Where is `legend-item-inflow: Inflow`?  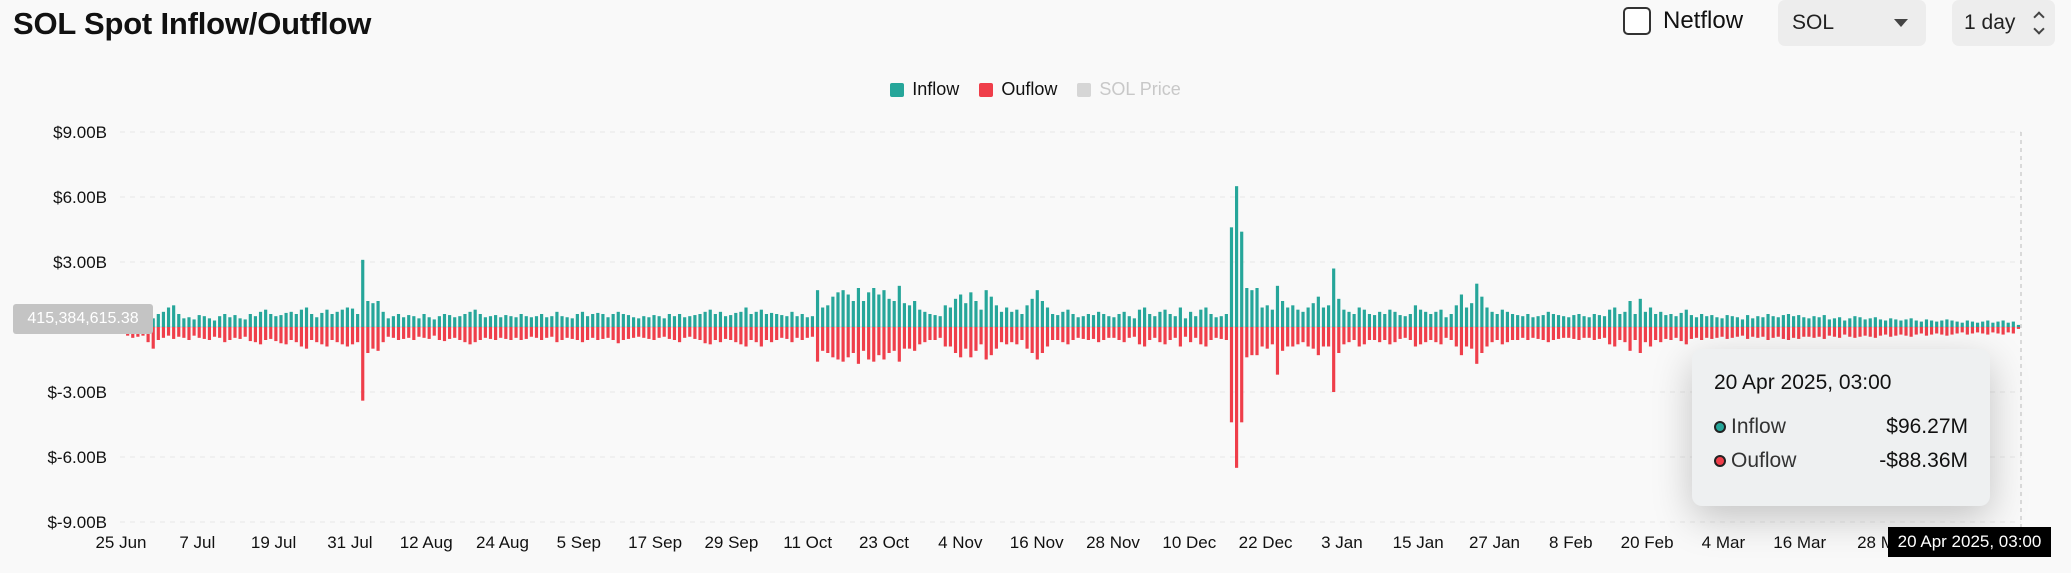 legend-item-inflow: Inflow is located at coordinates (924, 89).